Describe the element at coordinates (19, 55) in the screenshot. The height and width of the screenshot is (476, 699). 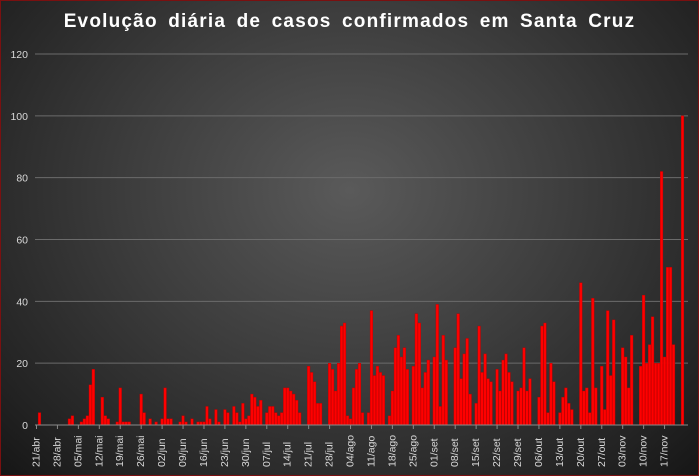
I see `y-tick-label: 120` at that location.